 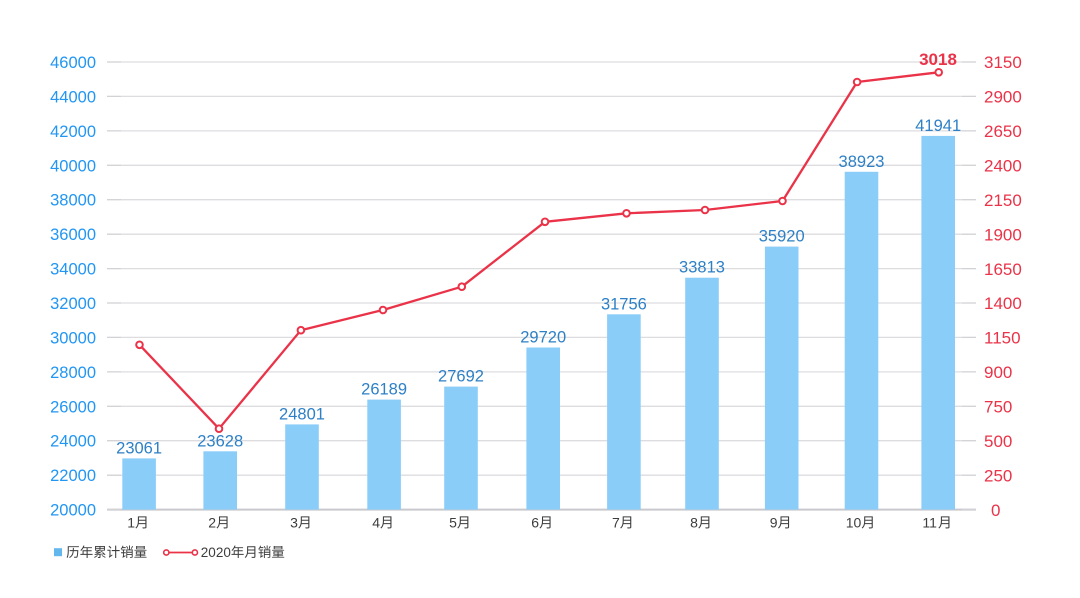 I want to click on svg-text: 44000, so click(x=73, y=97).